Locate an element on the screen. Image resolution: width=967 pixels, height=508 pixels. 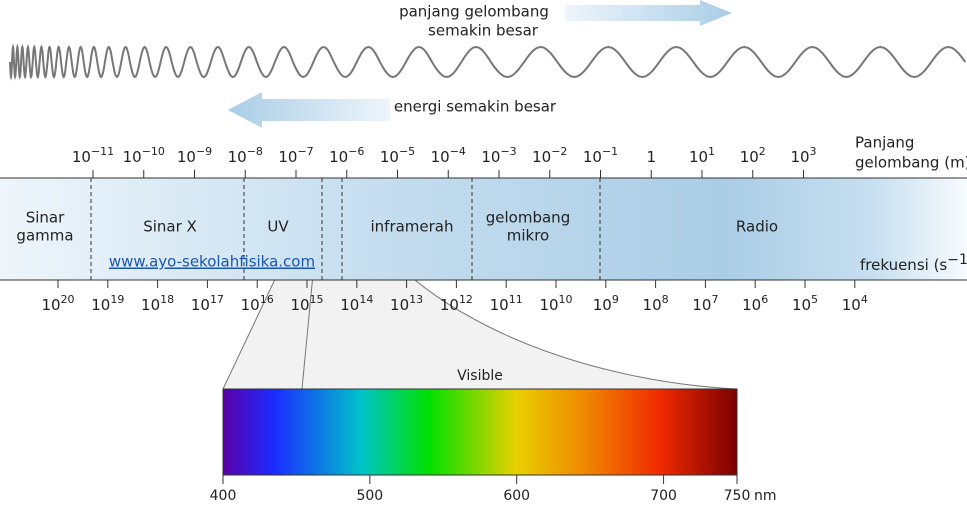
axis-title: Panjang is located at coordinates (884, 143).